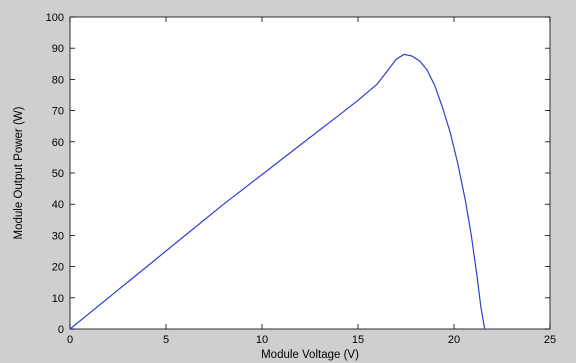  What do you see at coordinates (58, 236) in the screenshot?
I see `y-tick-label: 30` at bounding box center [58, 236].